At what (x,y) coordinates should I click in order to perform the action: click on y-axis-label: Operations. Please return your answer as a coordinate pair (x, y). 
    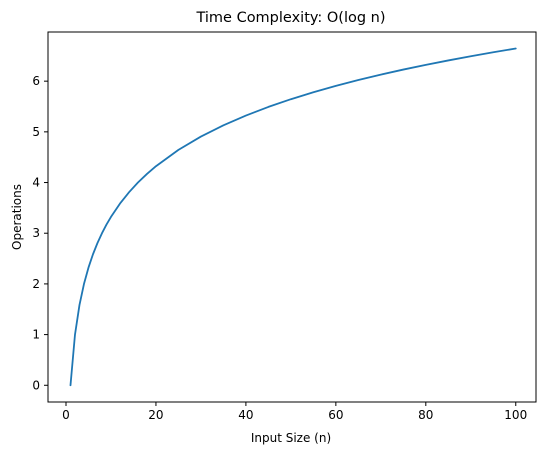
    Looking at the image, I should click on (17, 217).